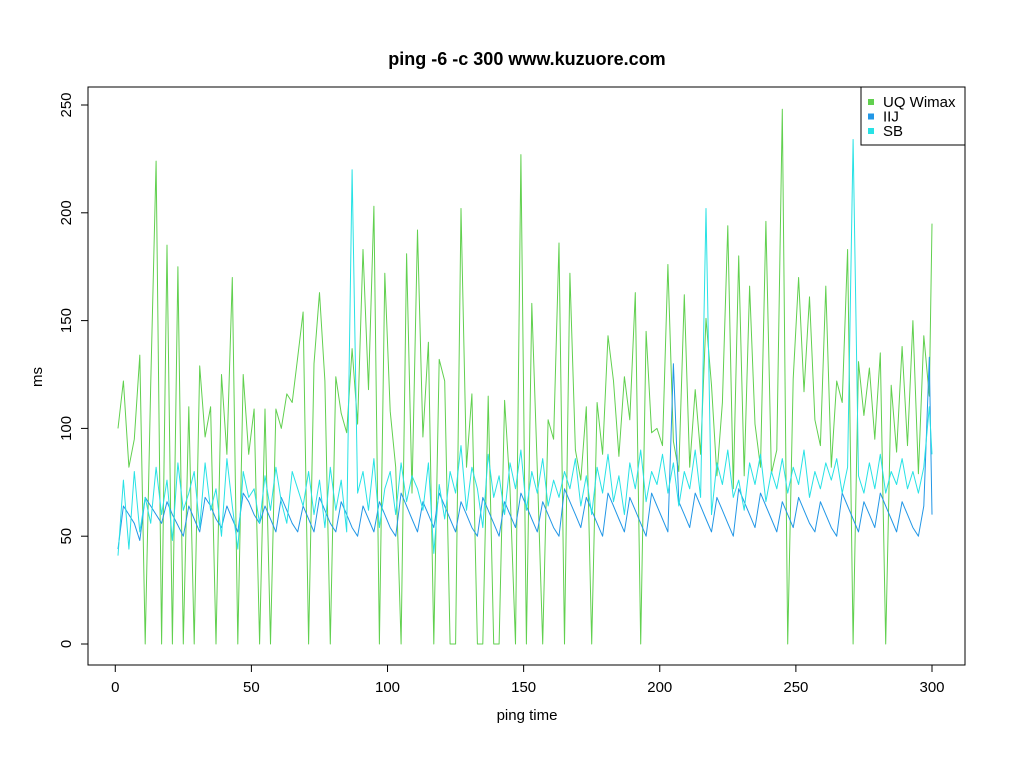  I want to click on x-tick-label: 250, so click(795, 687).